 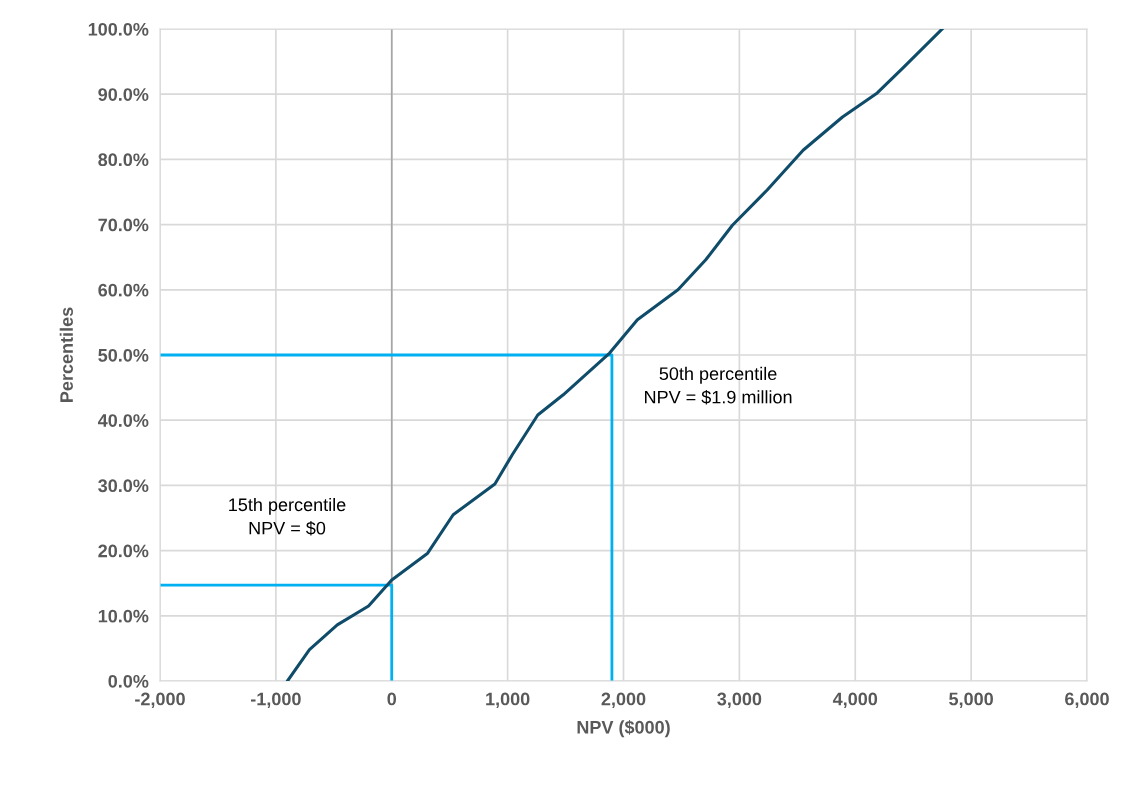 What do you see at coordinates (287, 516) in the screenshot?
I see `annotation: 15th percentile NPV = $0` at bounding box center [287, 516].